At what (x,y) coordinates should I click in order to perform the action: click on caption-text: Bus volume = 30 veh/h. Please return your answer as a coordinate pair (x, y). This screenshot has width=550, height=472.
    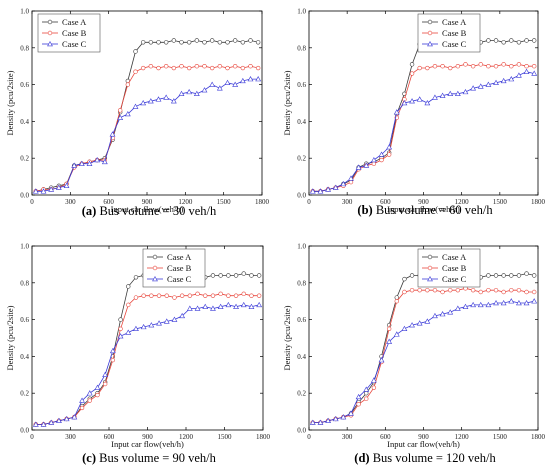
    Looking at the image, I should click on (156, 211).